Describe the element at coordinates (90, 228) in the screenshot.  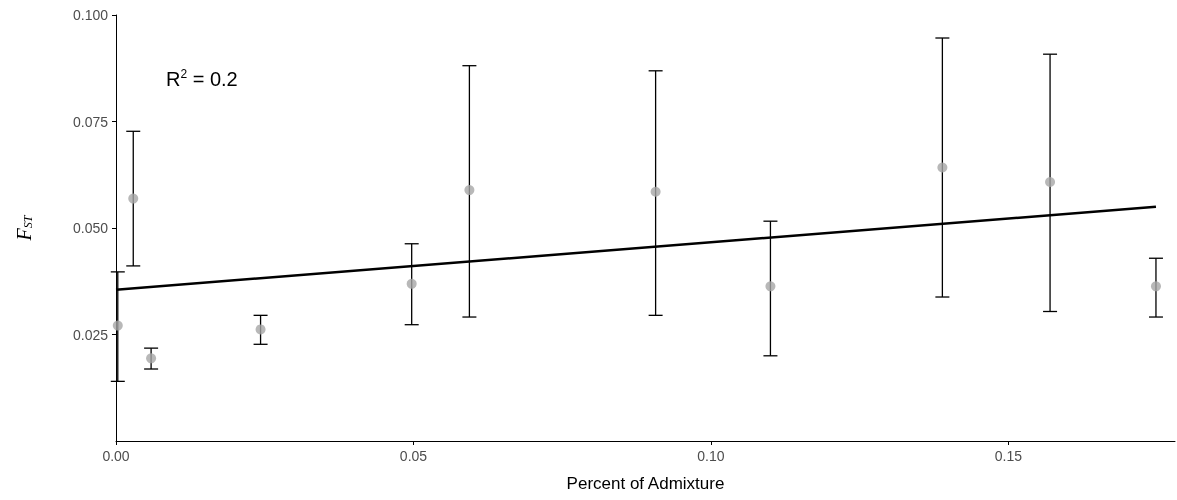
I see `y-tick-label: 0.050` at that location.